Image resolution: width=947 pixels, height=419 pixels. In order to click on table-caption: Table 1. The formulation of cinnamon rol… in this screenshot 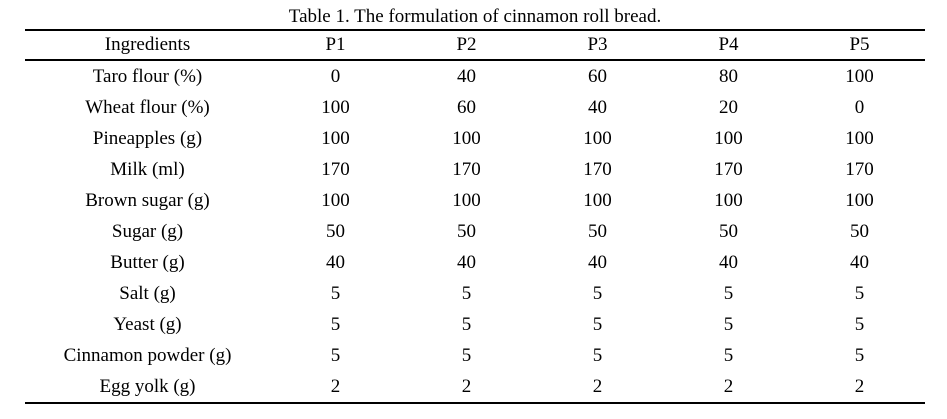, I will do `click(475, 16)`.